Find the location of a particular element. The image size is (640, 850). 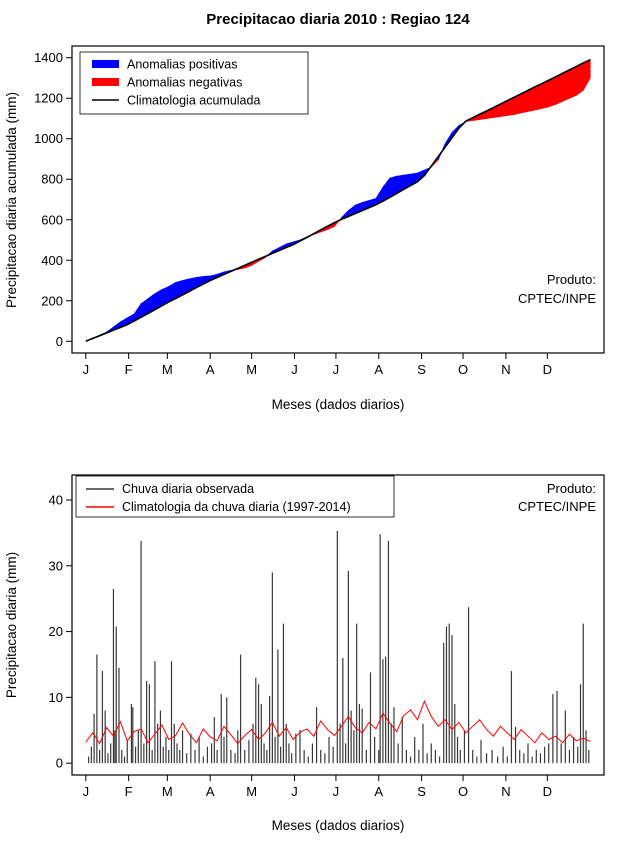

chart-title: Precipitacao diaria 2010 : Regiao 124 is located at coordinates (338, 19).